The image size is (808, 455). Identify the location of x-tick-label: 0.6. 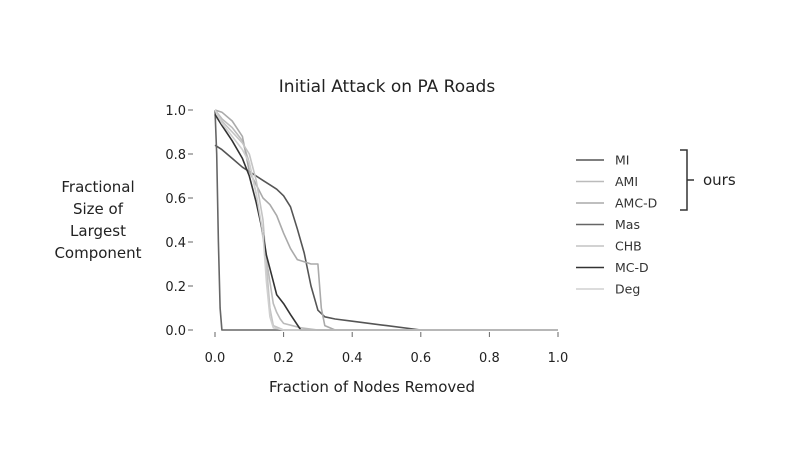
(420, 358).